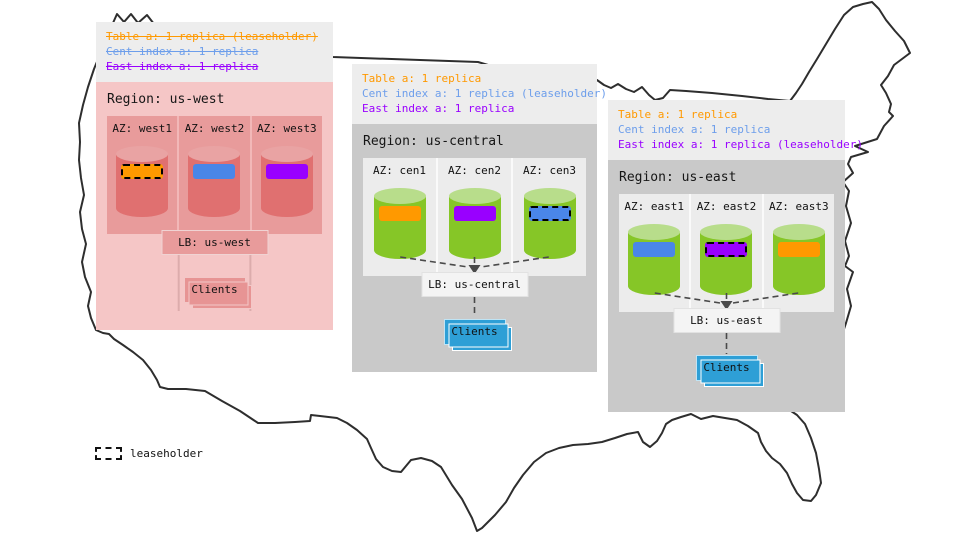 This screenshot has width=960, height=540. I want to click on az-east3: AZ: east3, so click(799, 253).